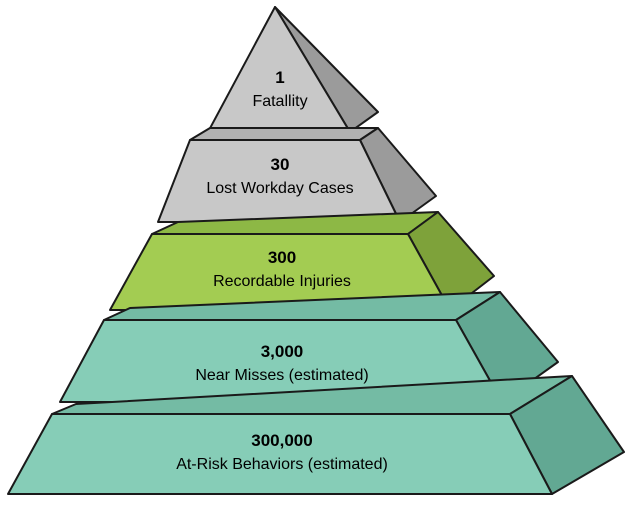  What do you see at coordinates (302, 261) in the screenshot?
I see `pyramid-tier-recordable: 300 Recordable Injuries` at bounding box center [302, 261].